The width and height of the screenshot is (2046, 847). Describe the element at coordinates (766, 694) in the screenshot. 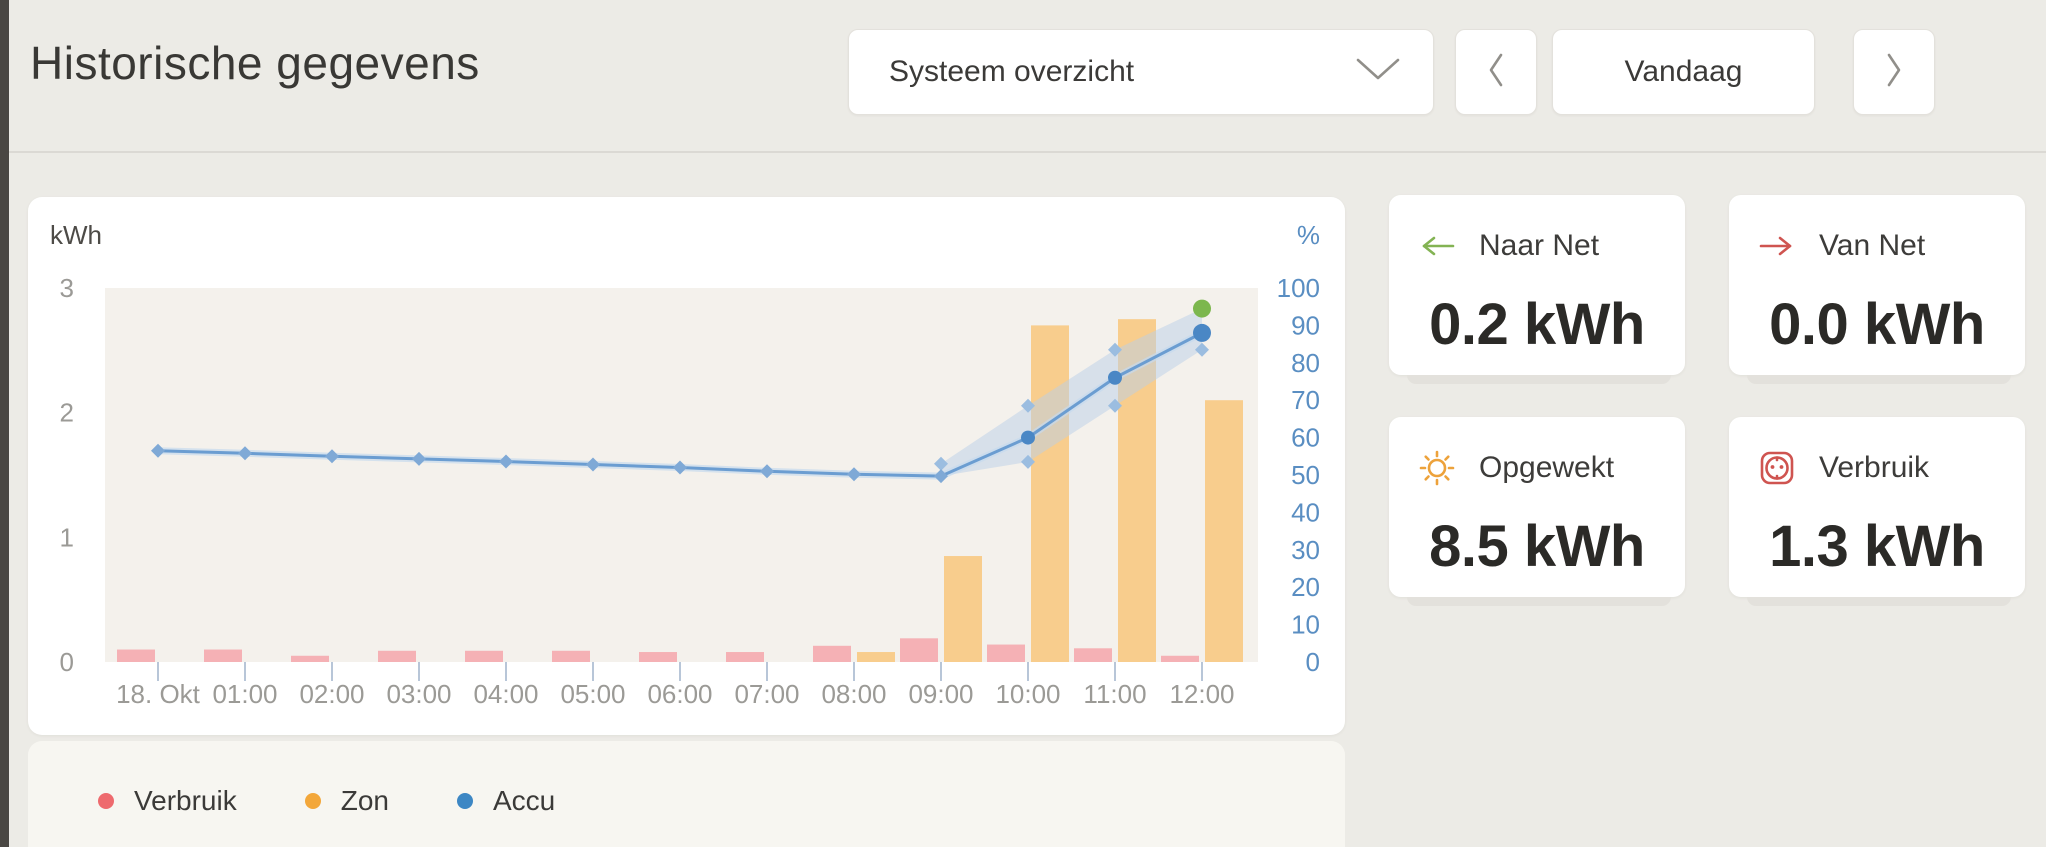

I see `svg-text: 07:00` at that location.